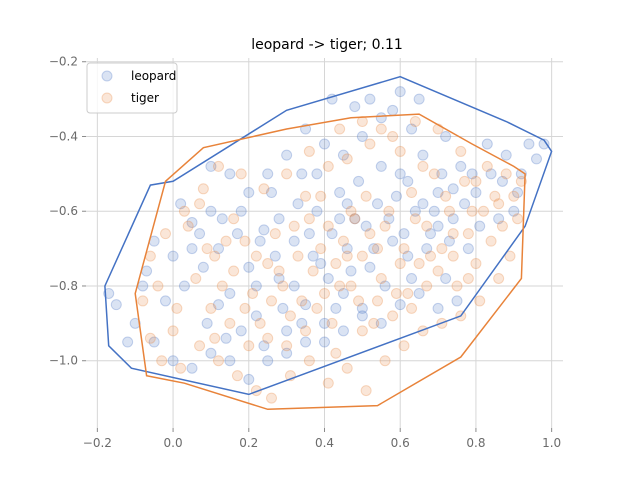 This screenshot has width=640, height=485. I want to click on x-tick-label: 0.2, so click(248, 443).